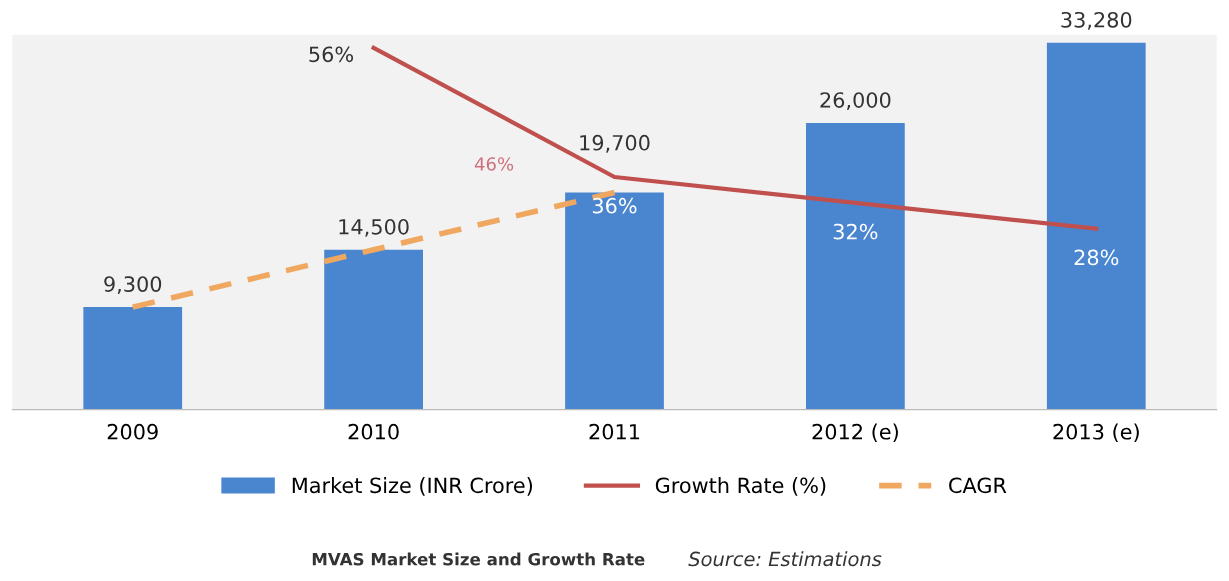  What do you see at coordinates (785, 559) in the screenshot?
I see `source-note: Source: Estimations` at bounding box center [785, 559].